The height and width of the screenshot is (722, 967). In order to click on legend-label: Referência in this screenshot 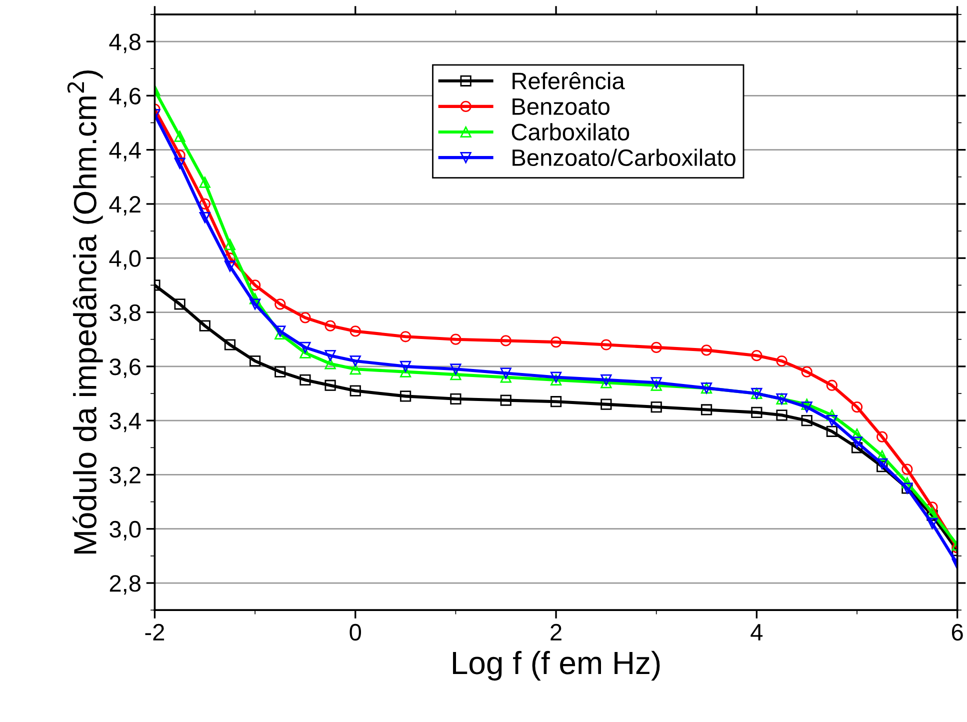, I will do `click(568, 81)`.